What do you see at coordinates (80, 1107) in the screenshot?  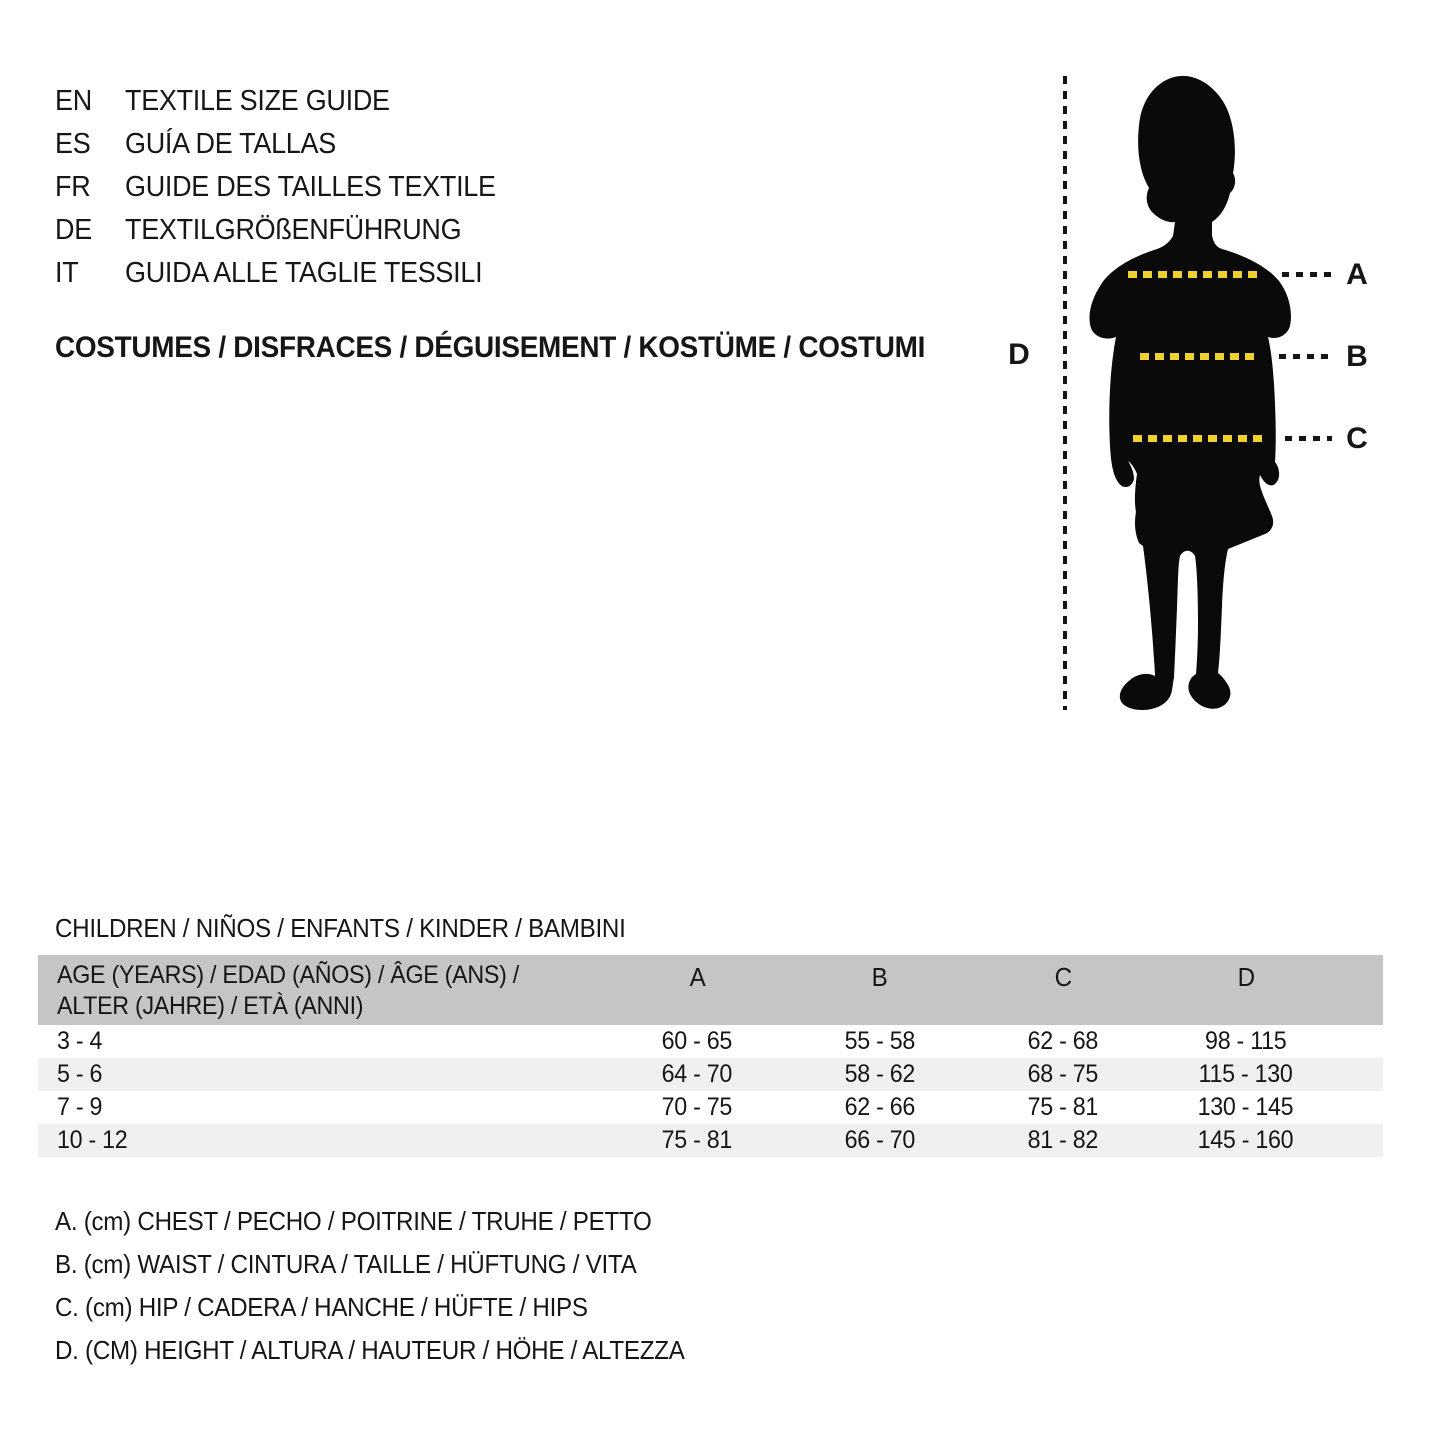 I see `age-range: 7 - 9` at bounding box center [80, 1107].